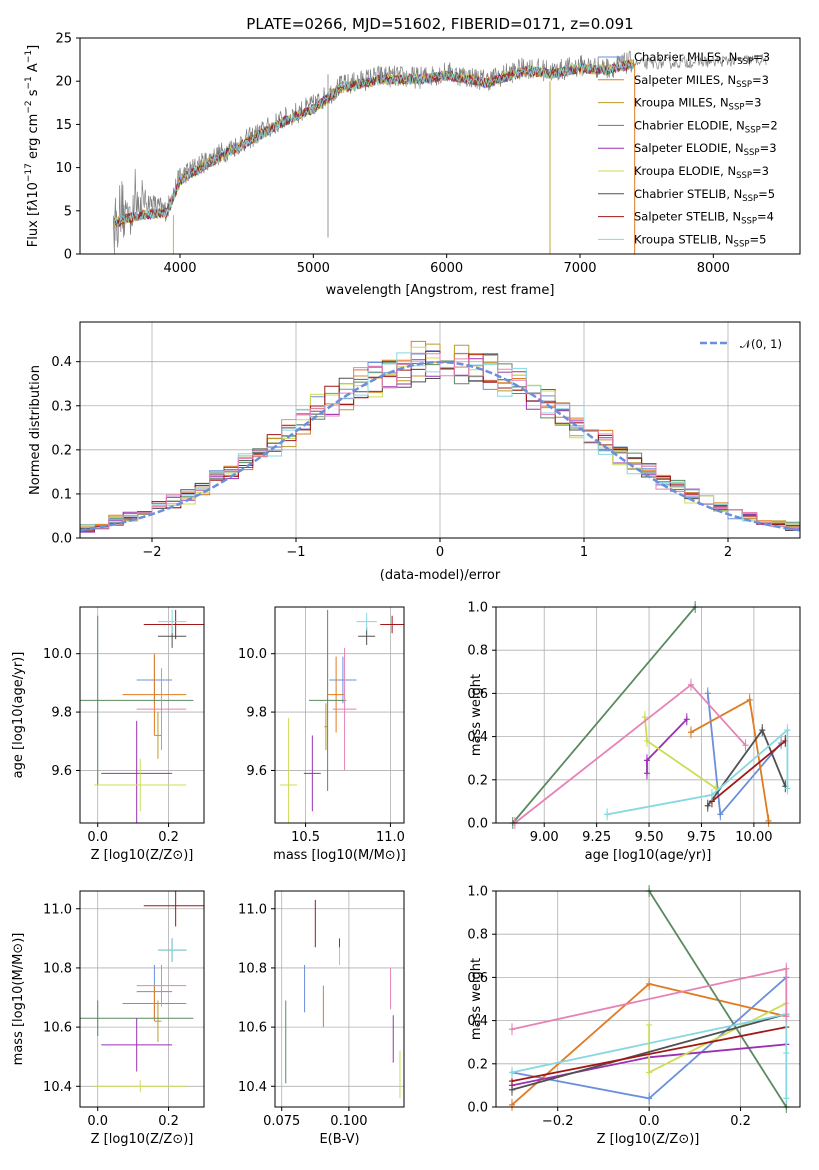 Image resolution: width=819 pixels, height=1170 pixels. I want to click on histogram-plot-area, so click(440, 439).